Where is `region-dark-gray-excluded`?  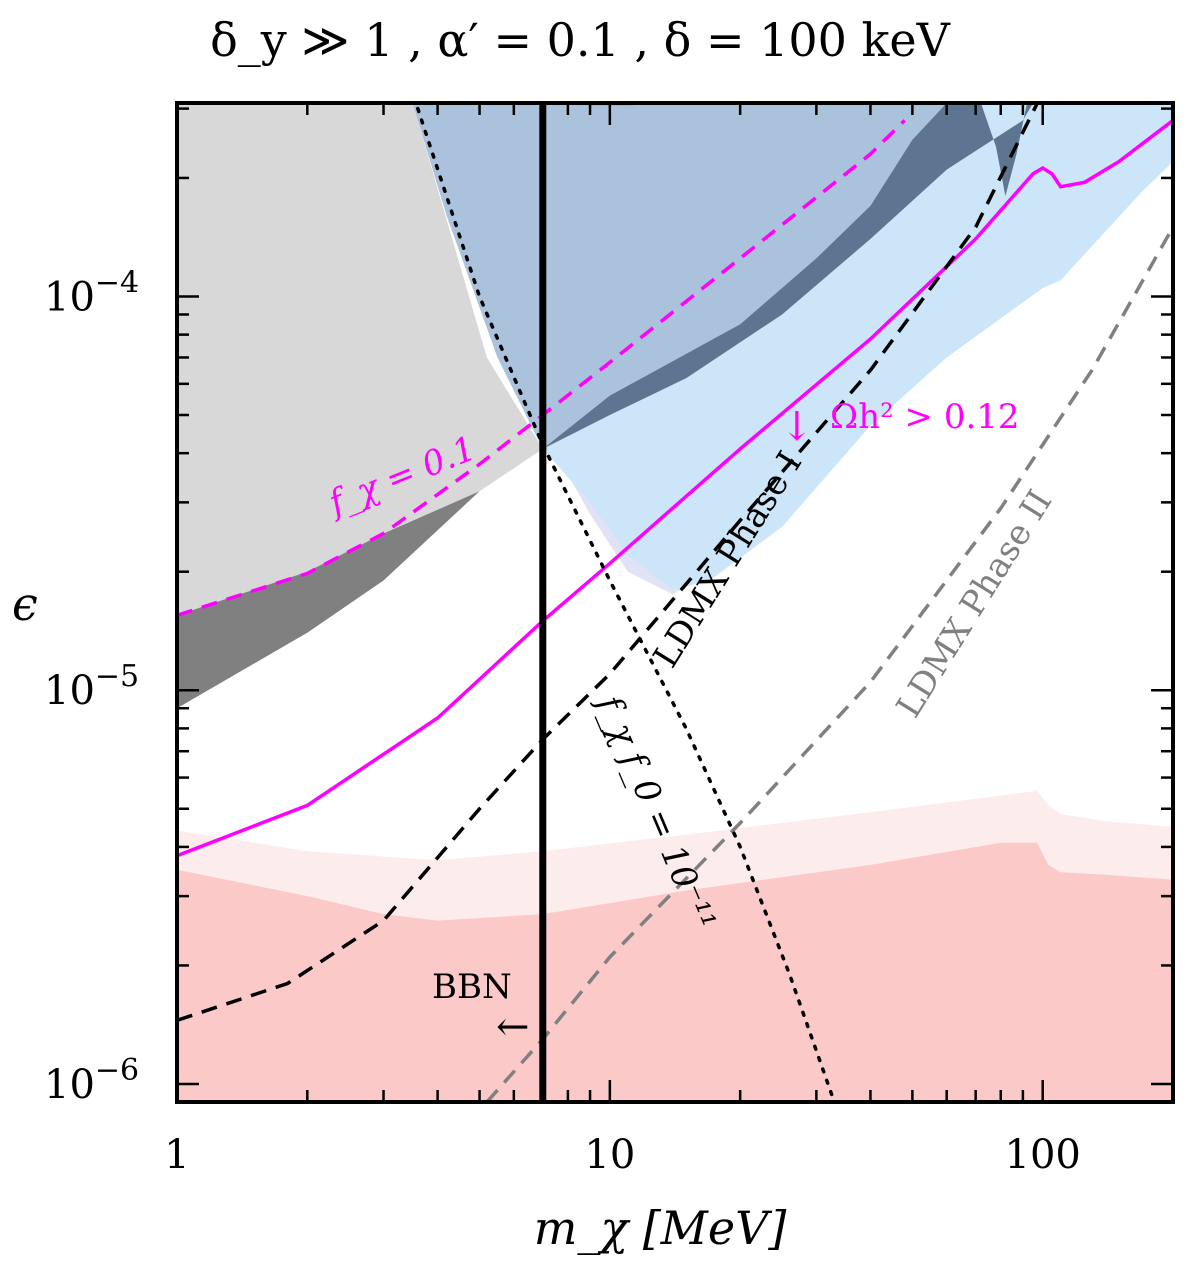
region-dark-gray-excluded is located at coordinates (360, 578).